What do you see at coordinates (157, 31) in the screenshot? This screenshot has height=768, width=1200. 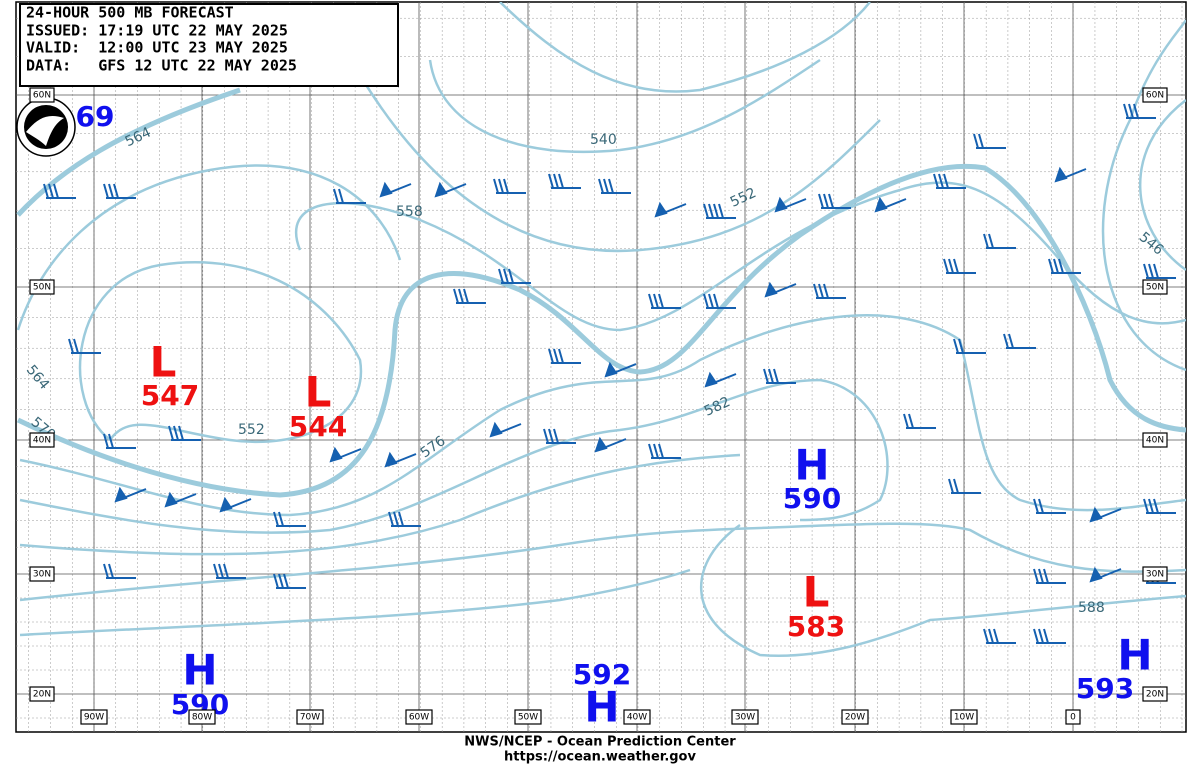 I see `header-line: ISSUED: 17:19 UTC 22 MAY 2025` at bounding box center [157, 31].